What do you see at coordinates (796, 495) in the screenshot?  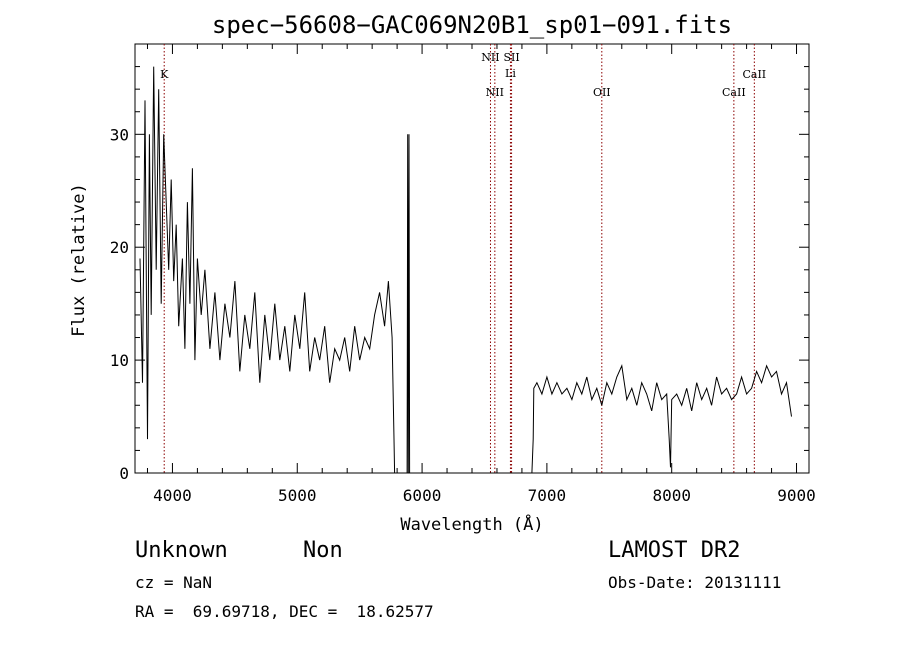 I see `x-tick-label: 9000` at bounding box center [796, 495].